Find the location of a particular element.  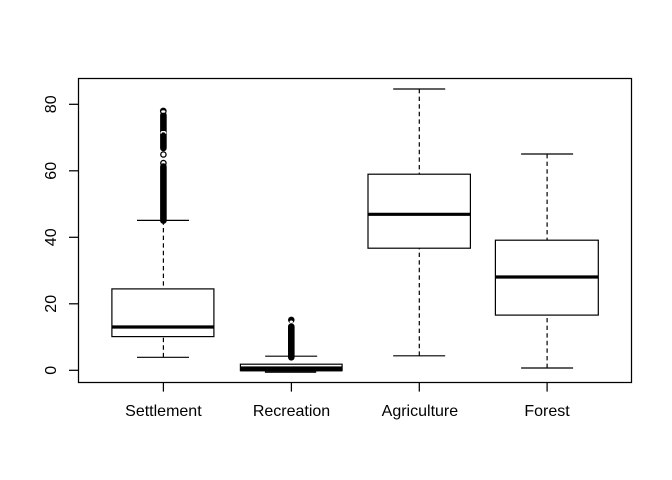

svg-text: Recreation is located at coordinates (291, 411).